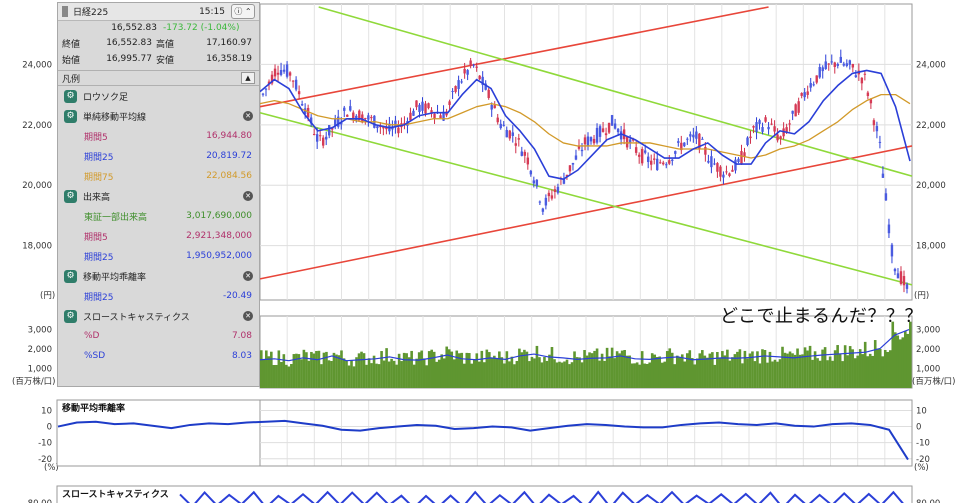 Image resolution: width=960 pixels, height=503 pixels. Describe the element at coordinates (483, 440) in the screenshot. I see `deviation-line` at that location.